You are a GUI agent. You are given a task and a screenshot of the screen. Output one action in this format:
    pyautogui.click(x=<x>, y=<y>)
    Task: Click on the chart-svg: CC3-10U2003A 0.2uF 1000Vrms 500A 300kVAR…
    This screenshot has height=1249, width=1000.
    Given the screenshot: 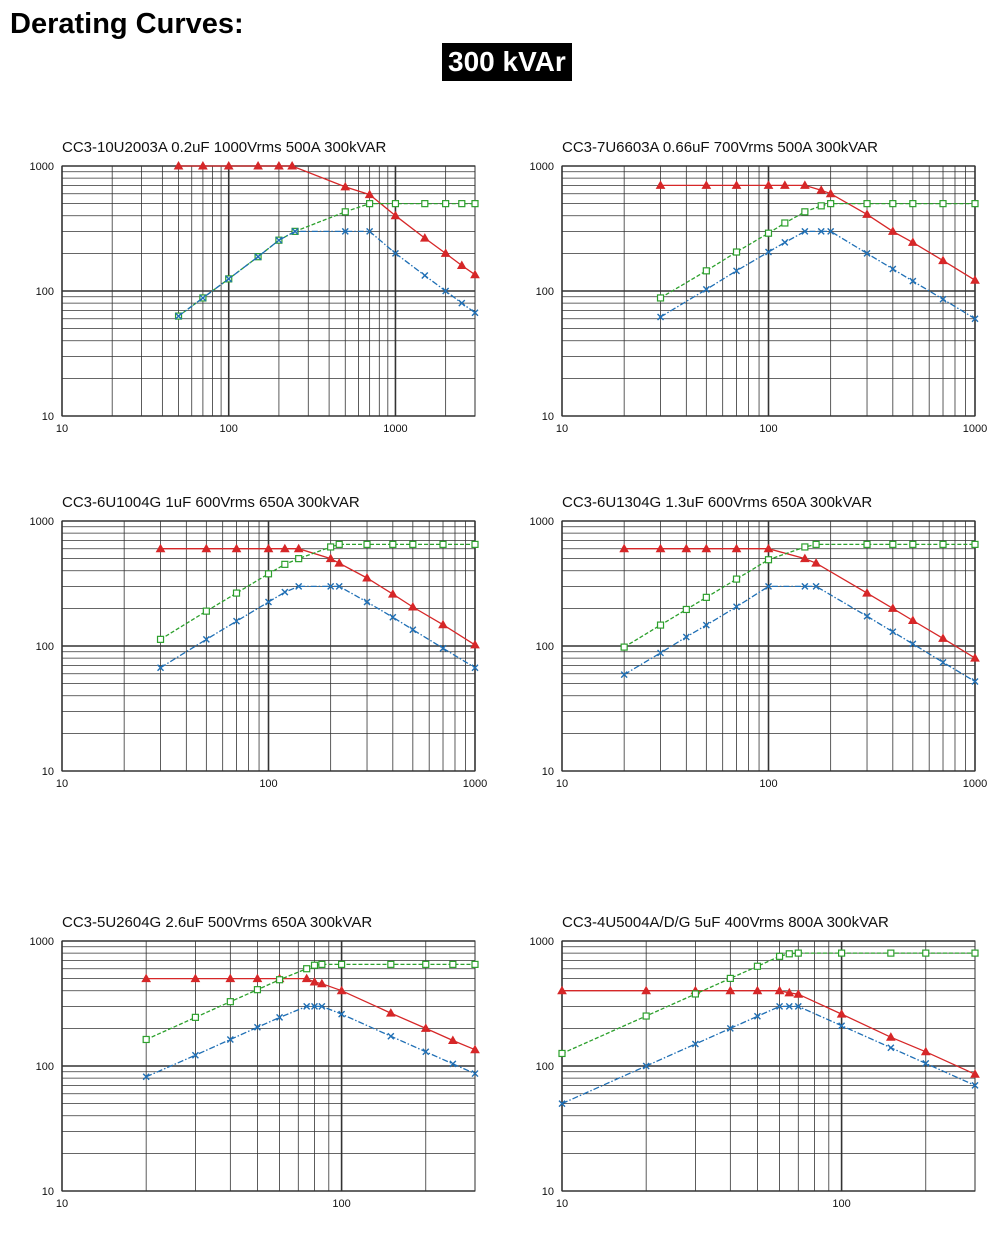 What is the action you would take?
    pyautogui.click(x=255, y=293)
    